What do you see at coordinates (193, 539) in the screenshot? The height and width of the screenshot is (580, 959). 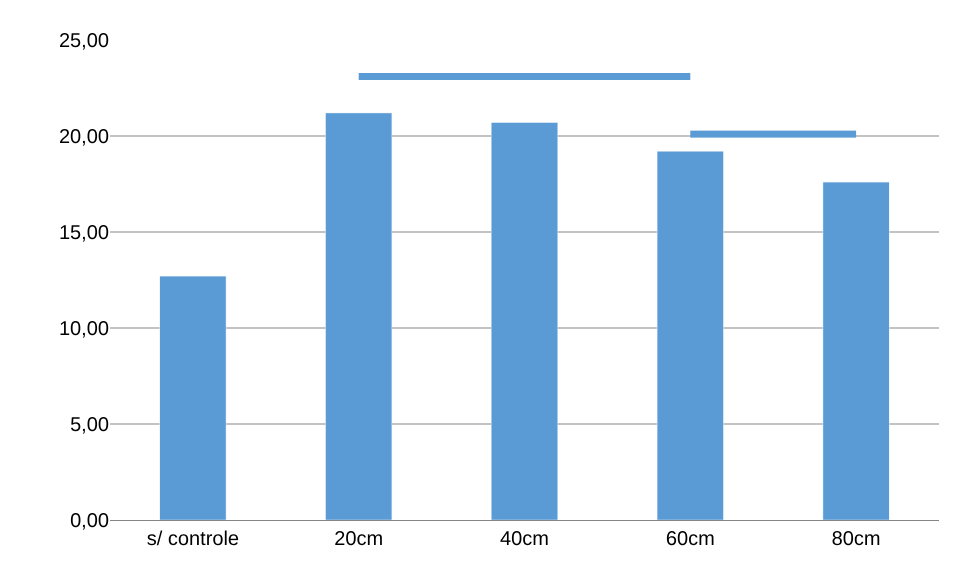 I see `x-tick-label: s/ controle` at bounding box center [193, 539].